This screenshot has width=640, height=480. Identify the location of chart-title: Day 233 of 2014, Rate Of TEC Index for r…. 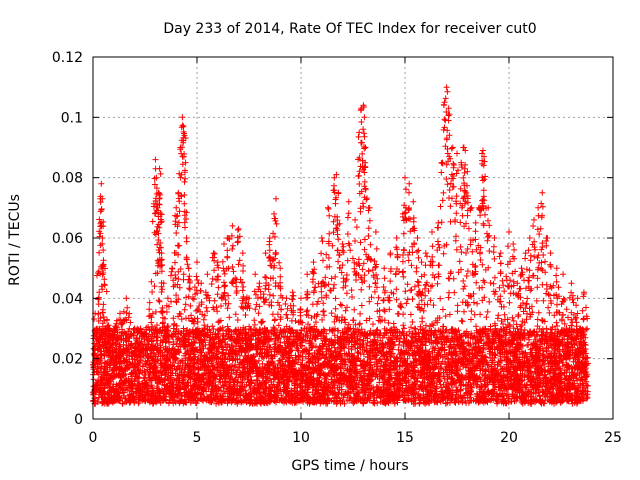
(349, 29).